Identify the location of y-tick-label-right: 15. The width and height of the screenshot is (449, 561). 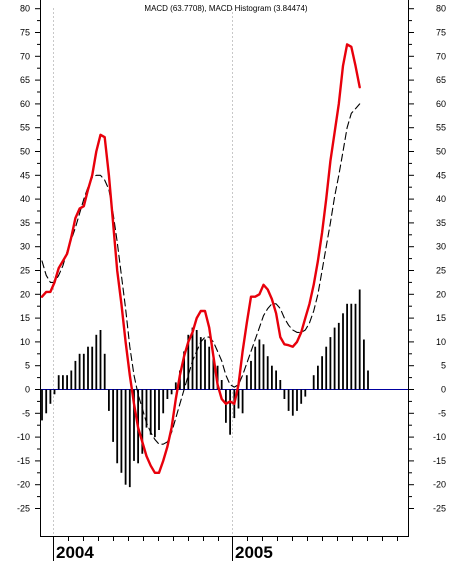
(441, 318).